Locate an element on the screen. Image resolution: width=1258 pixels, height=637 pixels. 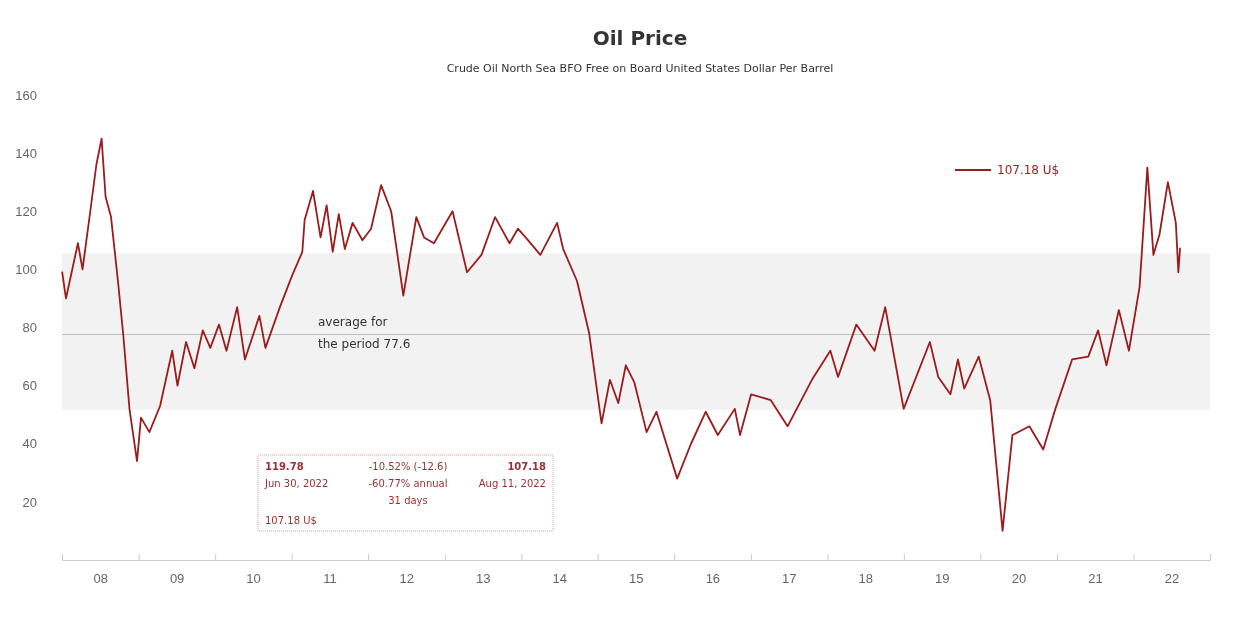
x-tick-label: 20 is located at coordinates (1019, 579).